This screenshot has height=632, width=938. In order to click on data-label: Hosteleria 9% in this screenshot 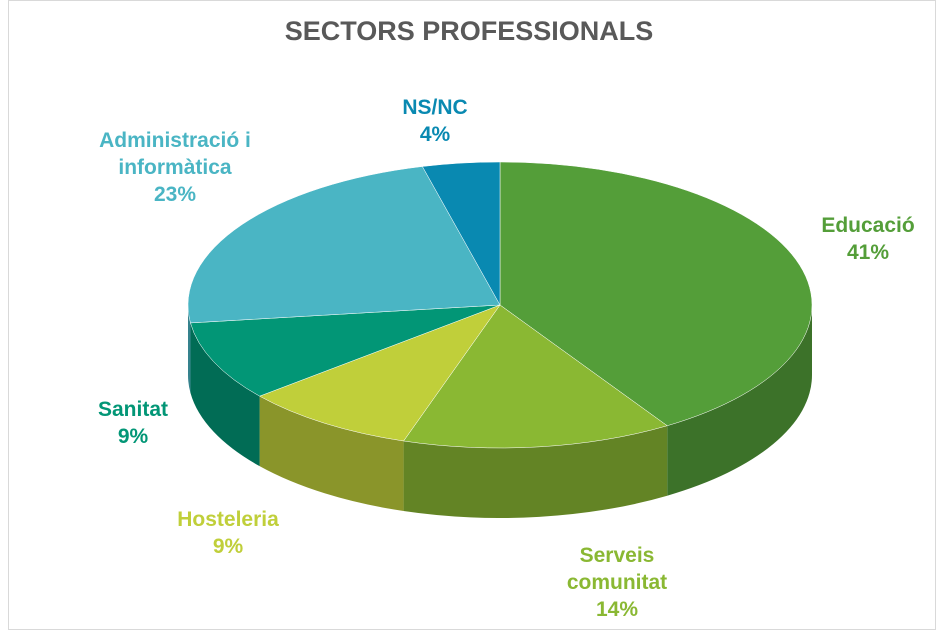, I will do `click(228, 533)`.